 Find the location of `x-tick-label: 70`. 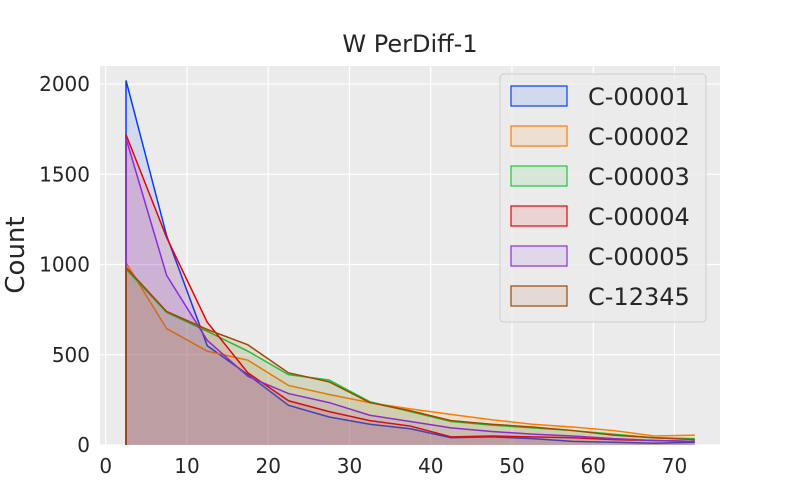

x-tick-label: 70 is located at coordinates (674, 466).